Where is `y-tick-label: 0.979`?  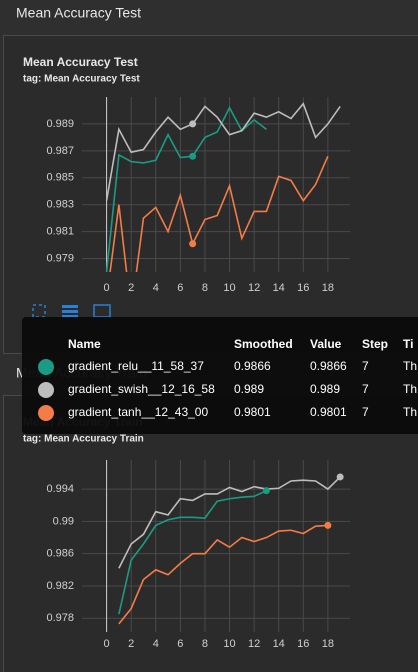
y-tick-label: 0.979 is located at coordinates (60, 258).